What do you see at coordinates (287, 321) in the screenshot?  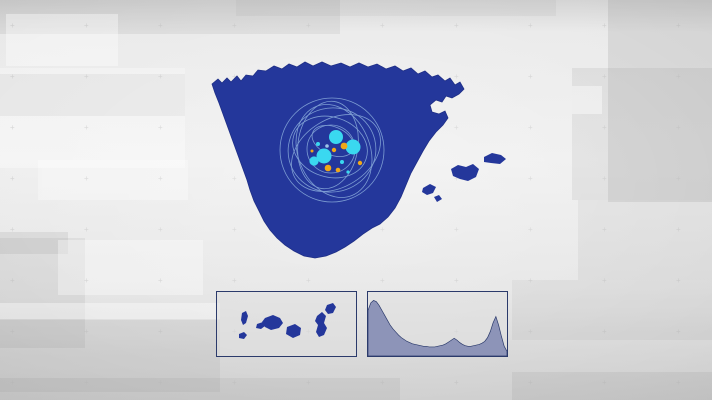 I see `canary-islands-shapes` at bounding box center [287, 321].